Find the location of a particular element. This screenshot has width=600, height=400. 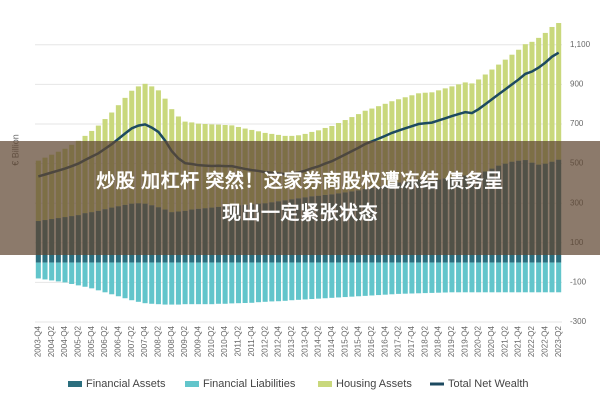

banner-line: 现出一定紧张状态 is located at coordinates (299, 213).